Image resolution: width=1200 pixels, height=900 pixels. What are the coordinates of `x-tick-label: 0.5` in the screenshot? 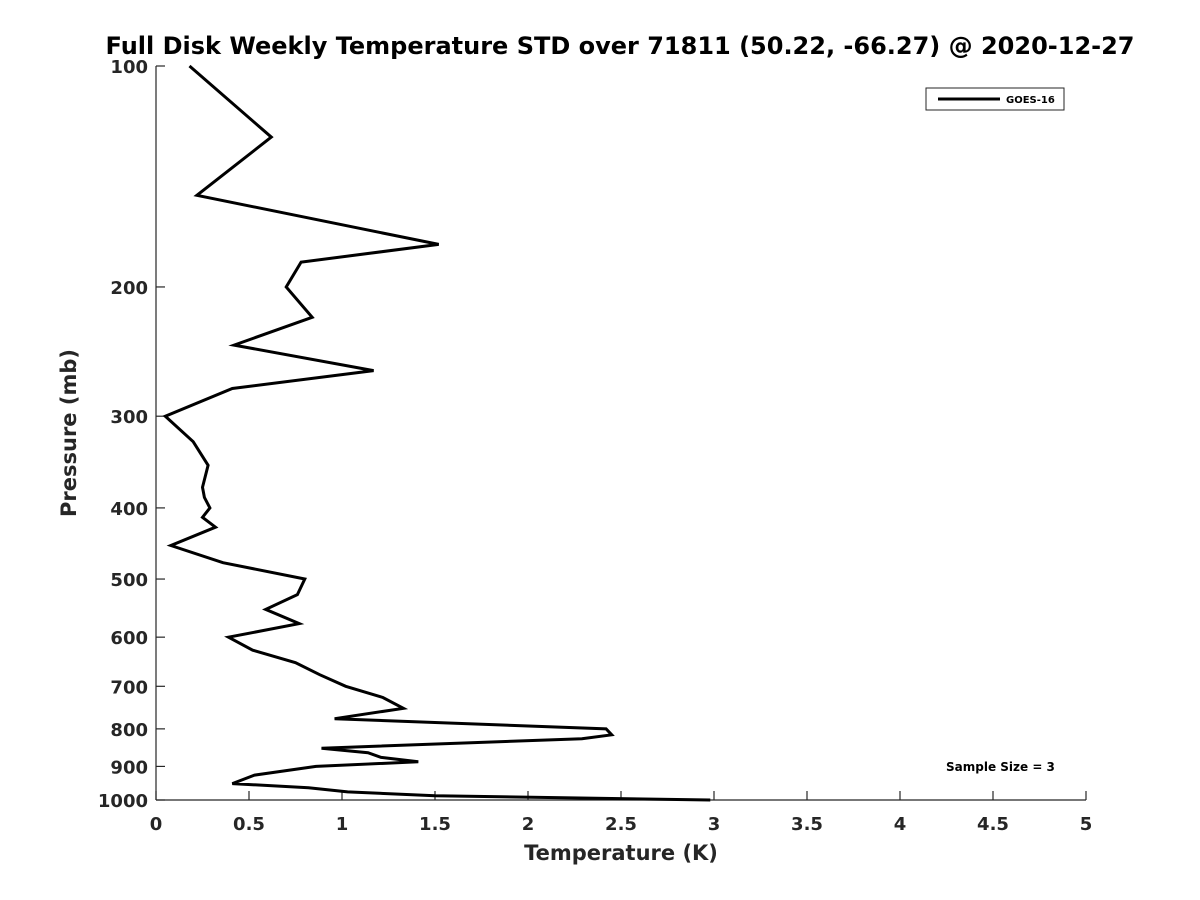 It's located at (249, 824).